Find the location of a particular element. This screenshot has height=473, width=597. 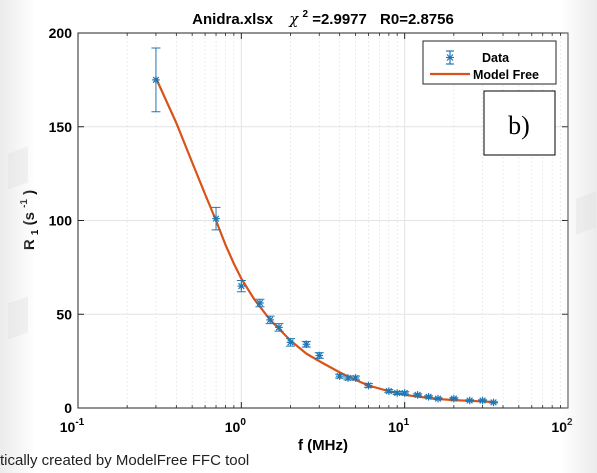

y-label-sub: 1 is located at coordinates (35, 232).